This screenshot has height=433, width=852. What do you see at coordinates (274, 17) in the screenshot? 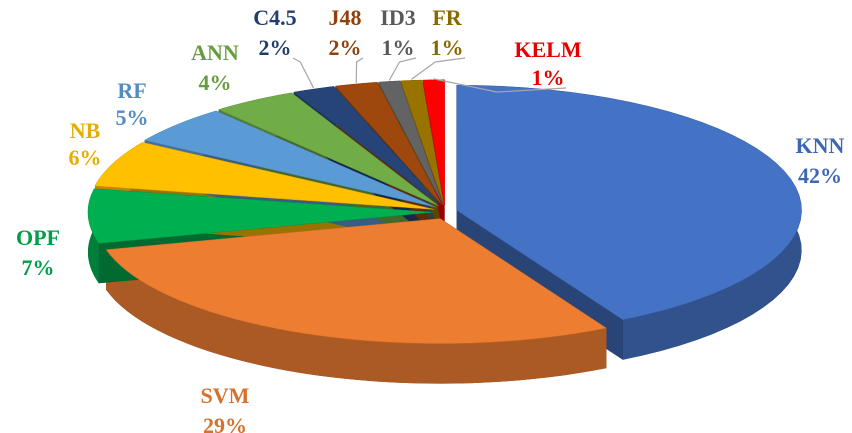
I see `slice-label: C4.5` at bounding box center [274, 17].